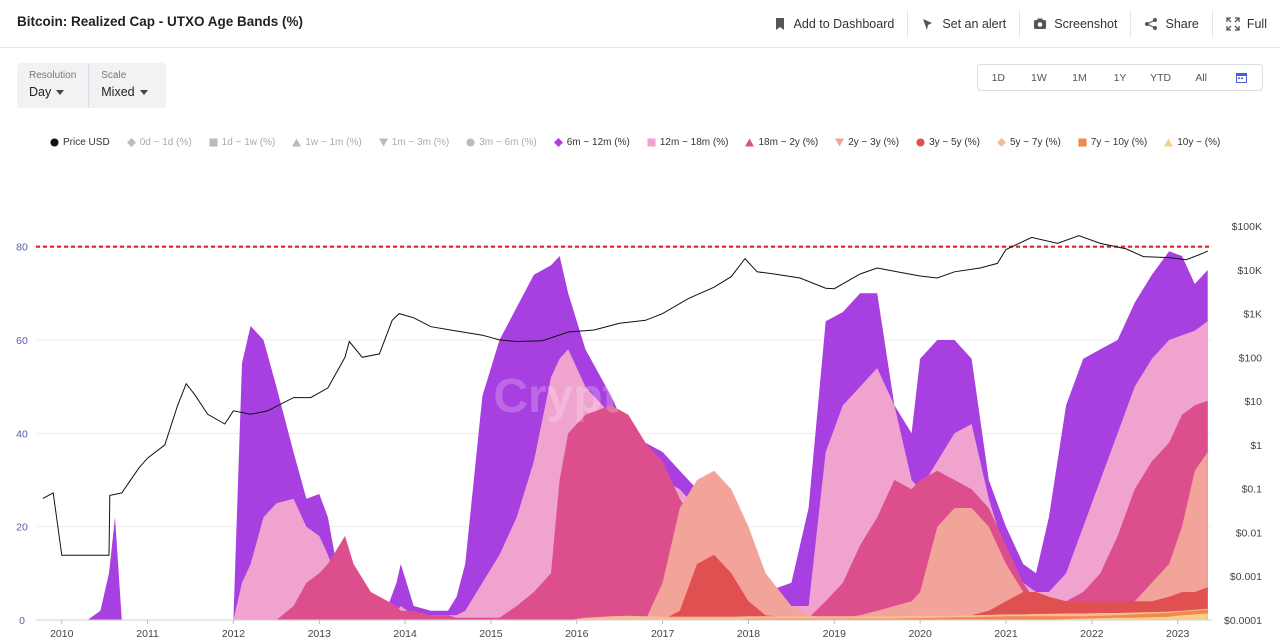 This screenshot has height=643, width=1280. What do you see at coordinates (413, 142) in the screenshot?
I see `legend-item: 1m ~ 3m (%)` at bounding box center [413, 142].